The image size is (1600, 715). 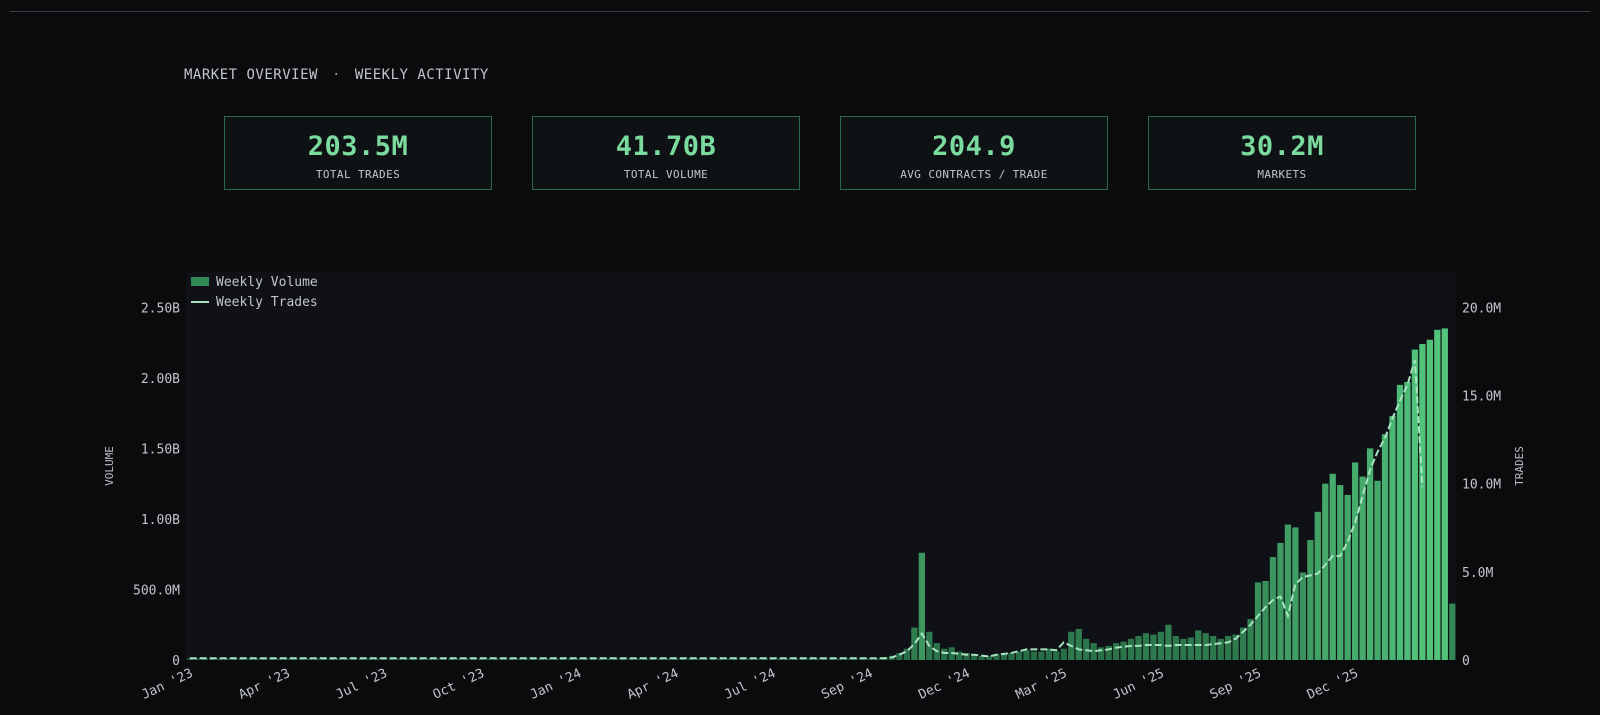 What do you see at coordinates (109, 466) in the screenshot?
I see `y-axis-title: VOLUME` at bounding box center [109, 466].